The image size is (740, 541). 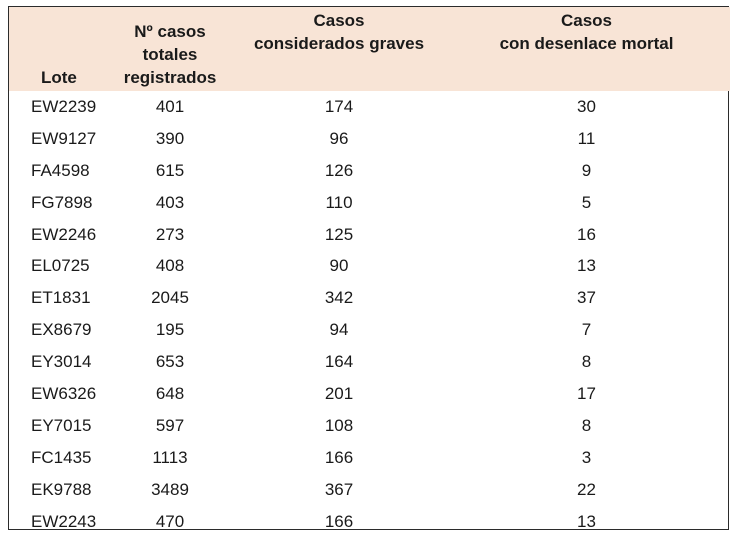 I want to click on header-fatal-cases: Casos con desenlace mortal, so click(x=586, y=32).